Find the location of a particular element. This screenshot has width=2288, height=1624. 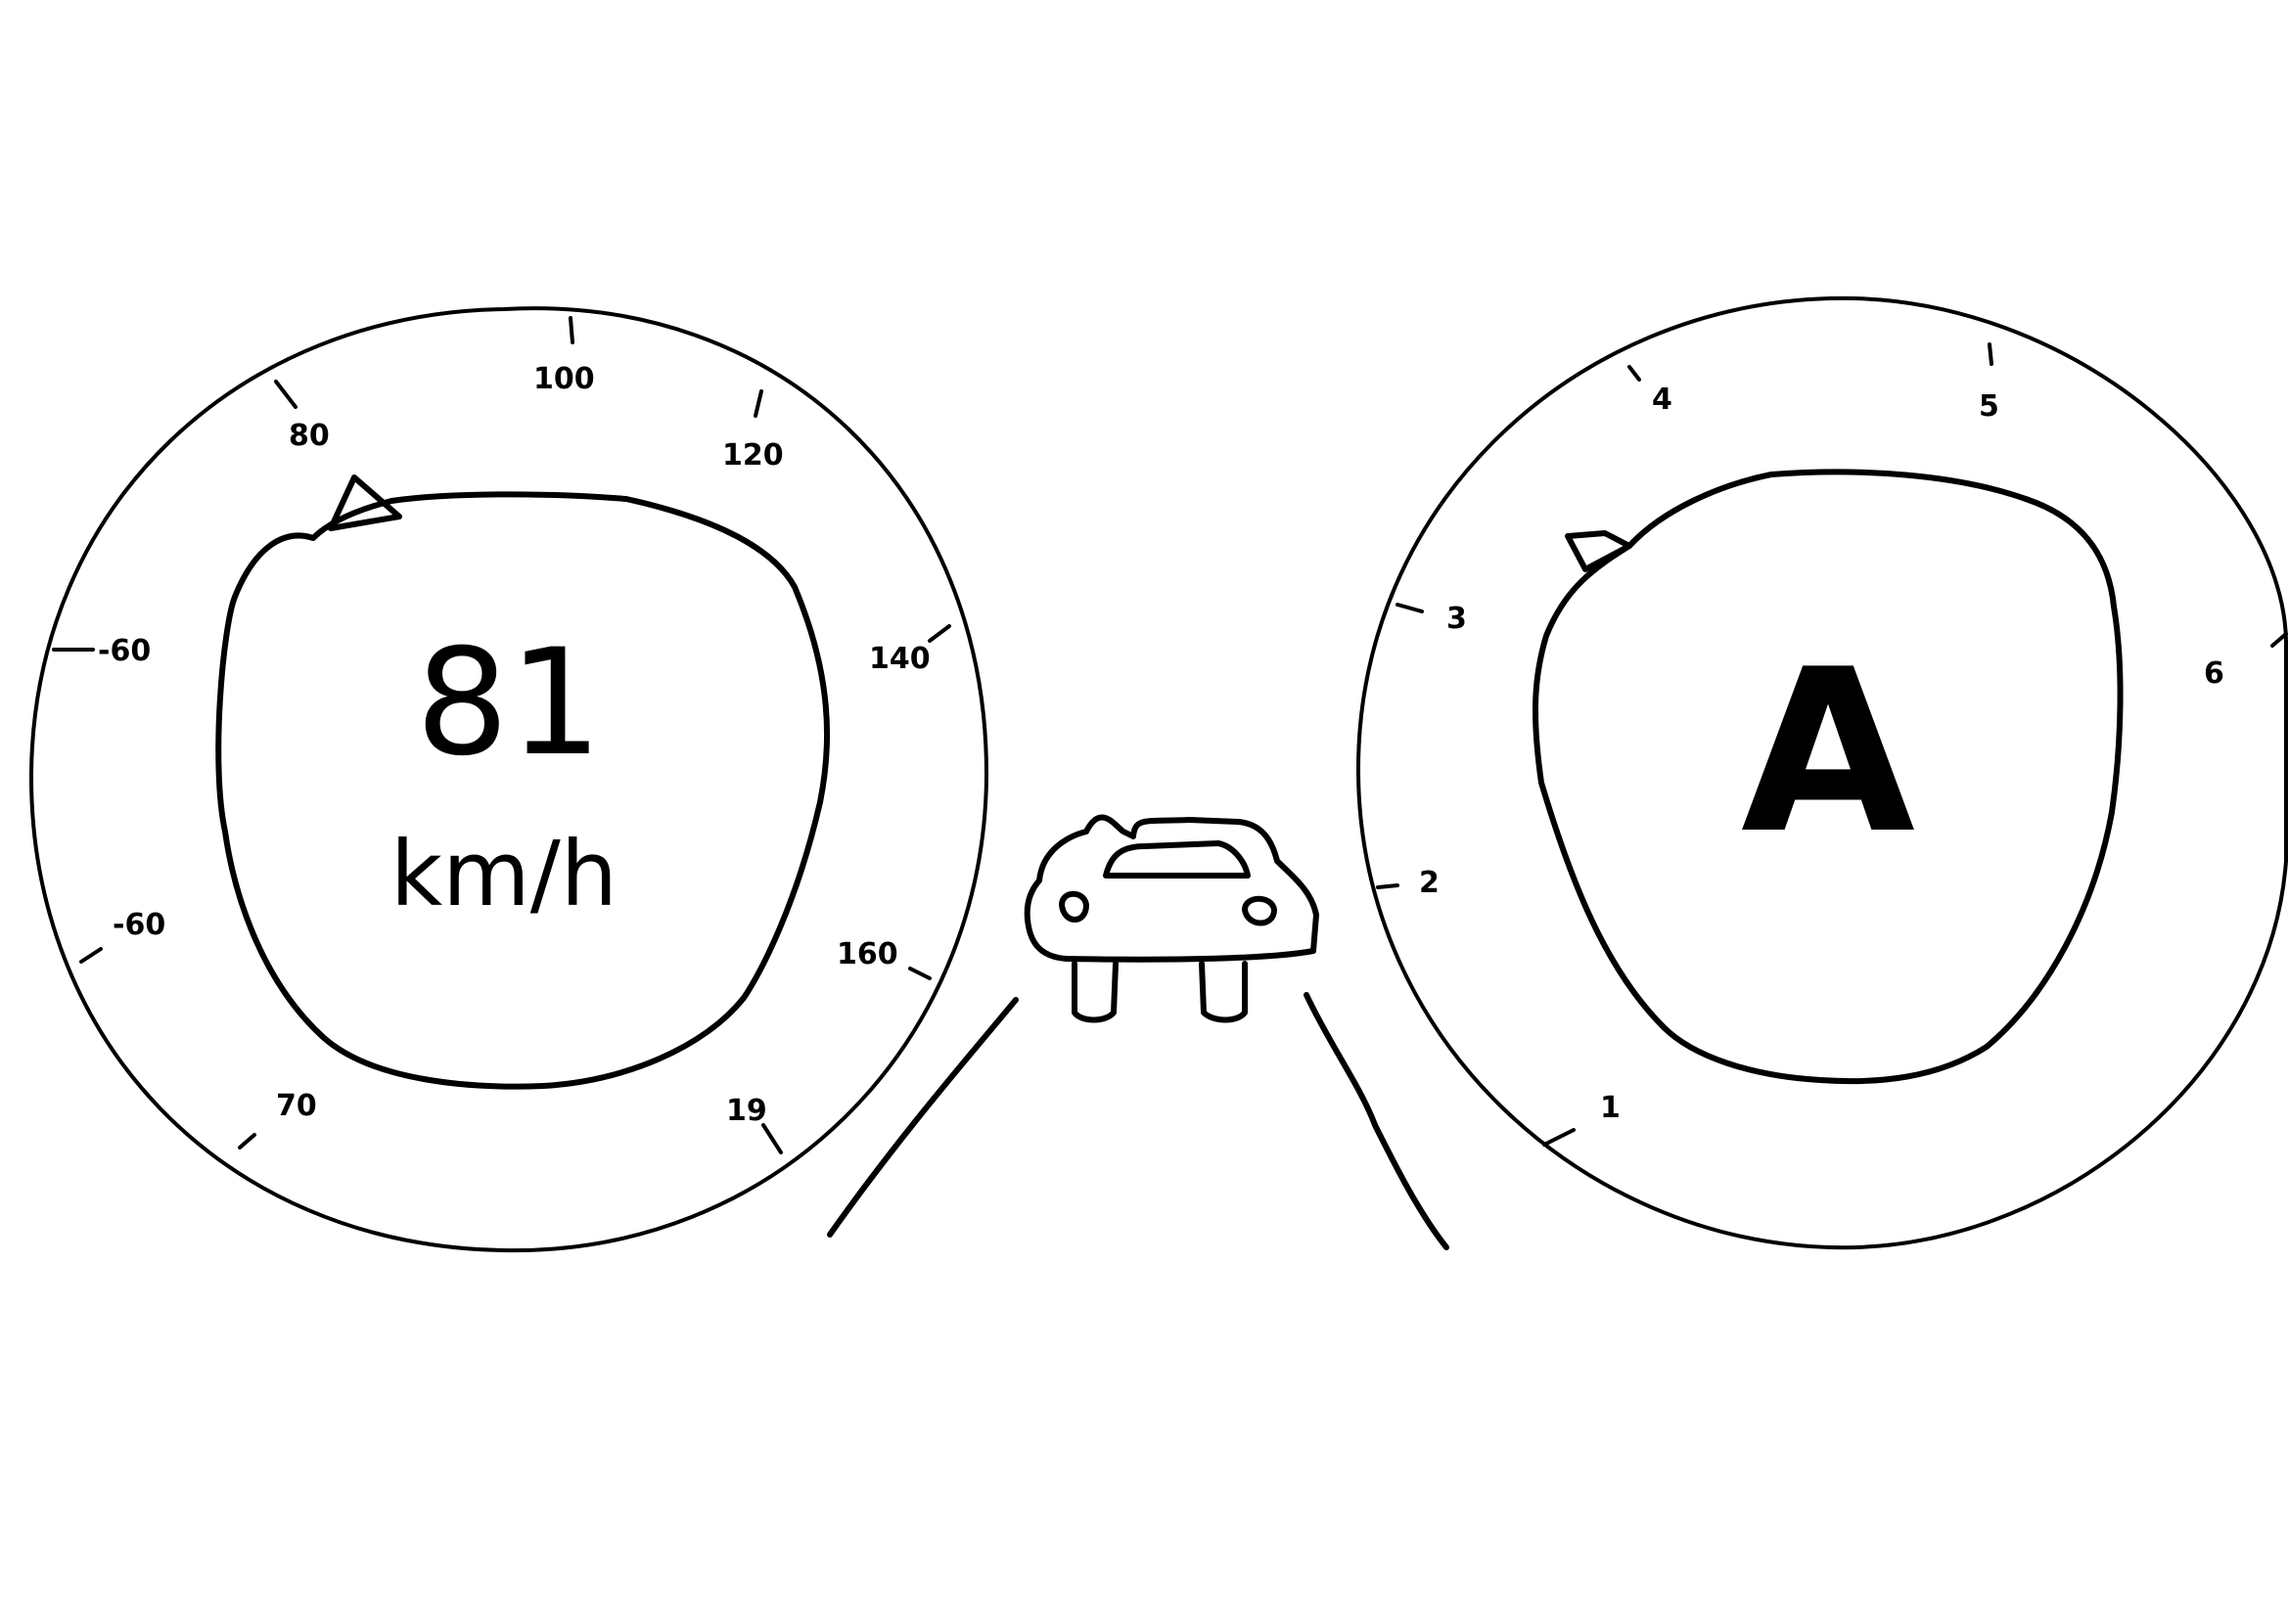

speed-tick-label: 19 is located at coordinates (746, 1111).